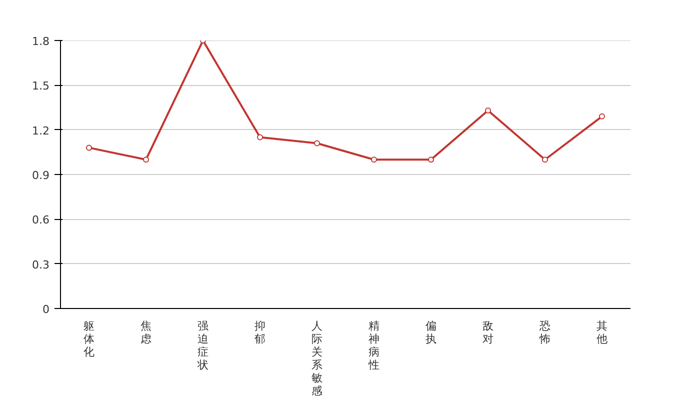 The image size is (700, 400). I want to click on x-tick-label: 躯体化, so click(89, 339).